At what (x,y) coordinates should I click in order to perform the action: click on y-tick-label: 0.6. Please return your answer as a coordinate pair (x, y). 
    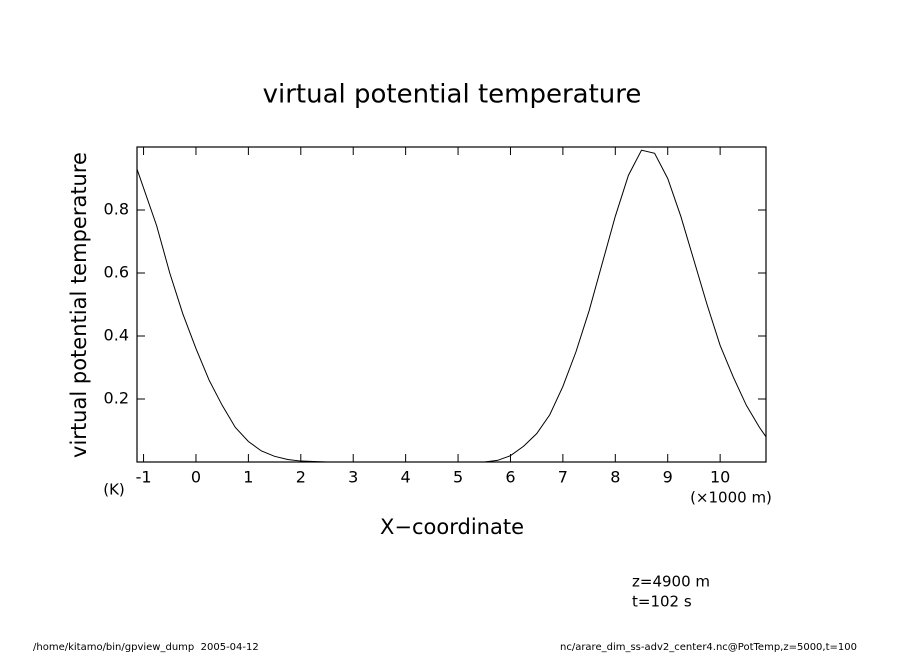
    Looking at the image, I should click on (116, 272).